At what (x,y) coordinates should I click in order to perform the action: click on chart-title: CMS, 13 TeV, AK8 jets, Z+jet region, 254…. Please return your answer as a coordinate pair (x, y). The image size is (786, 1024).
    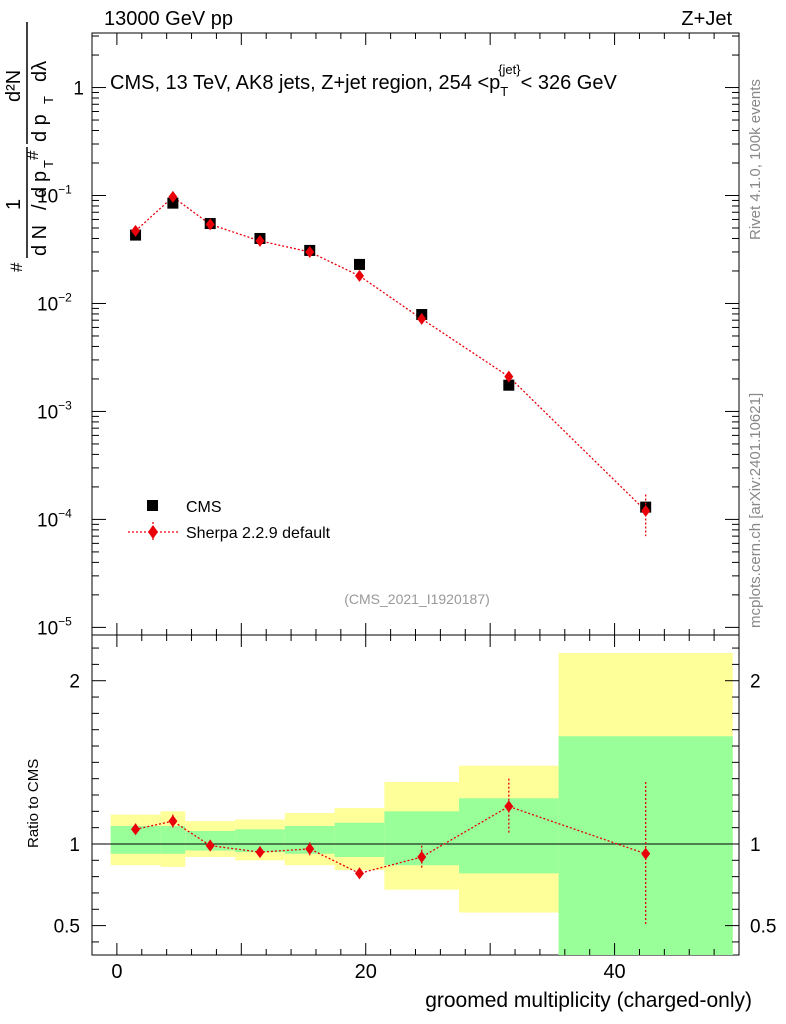
    Looking at the image, I should click on (363, 80).